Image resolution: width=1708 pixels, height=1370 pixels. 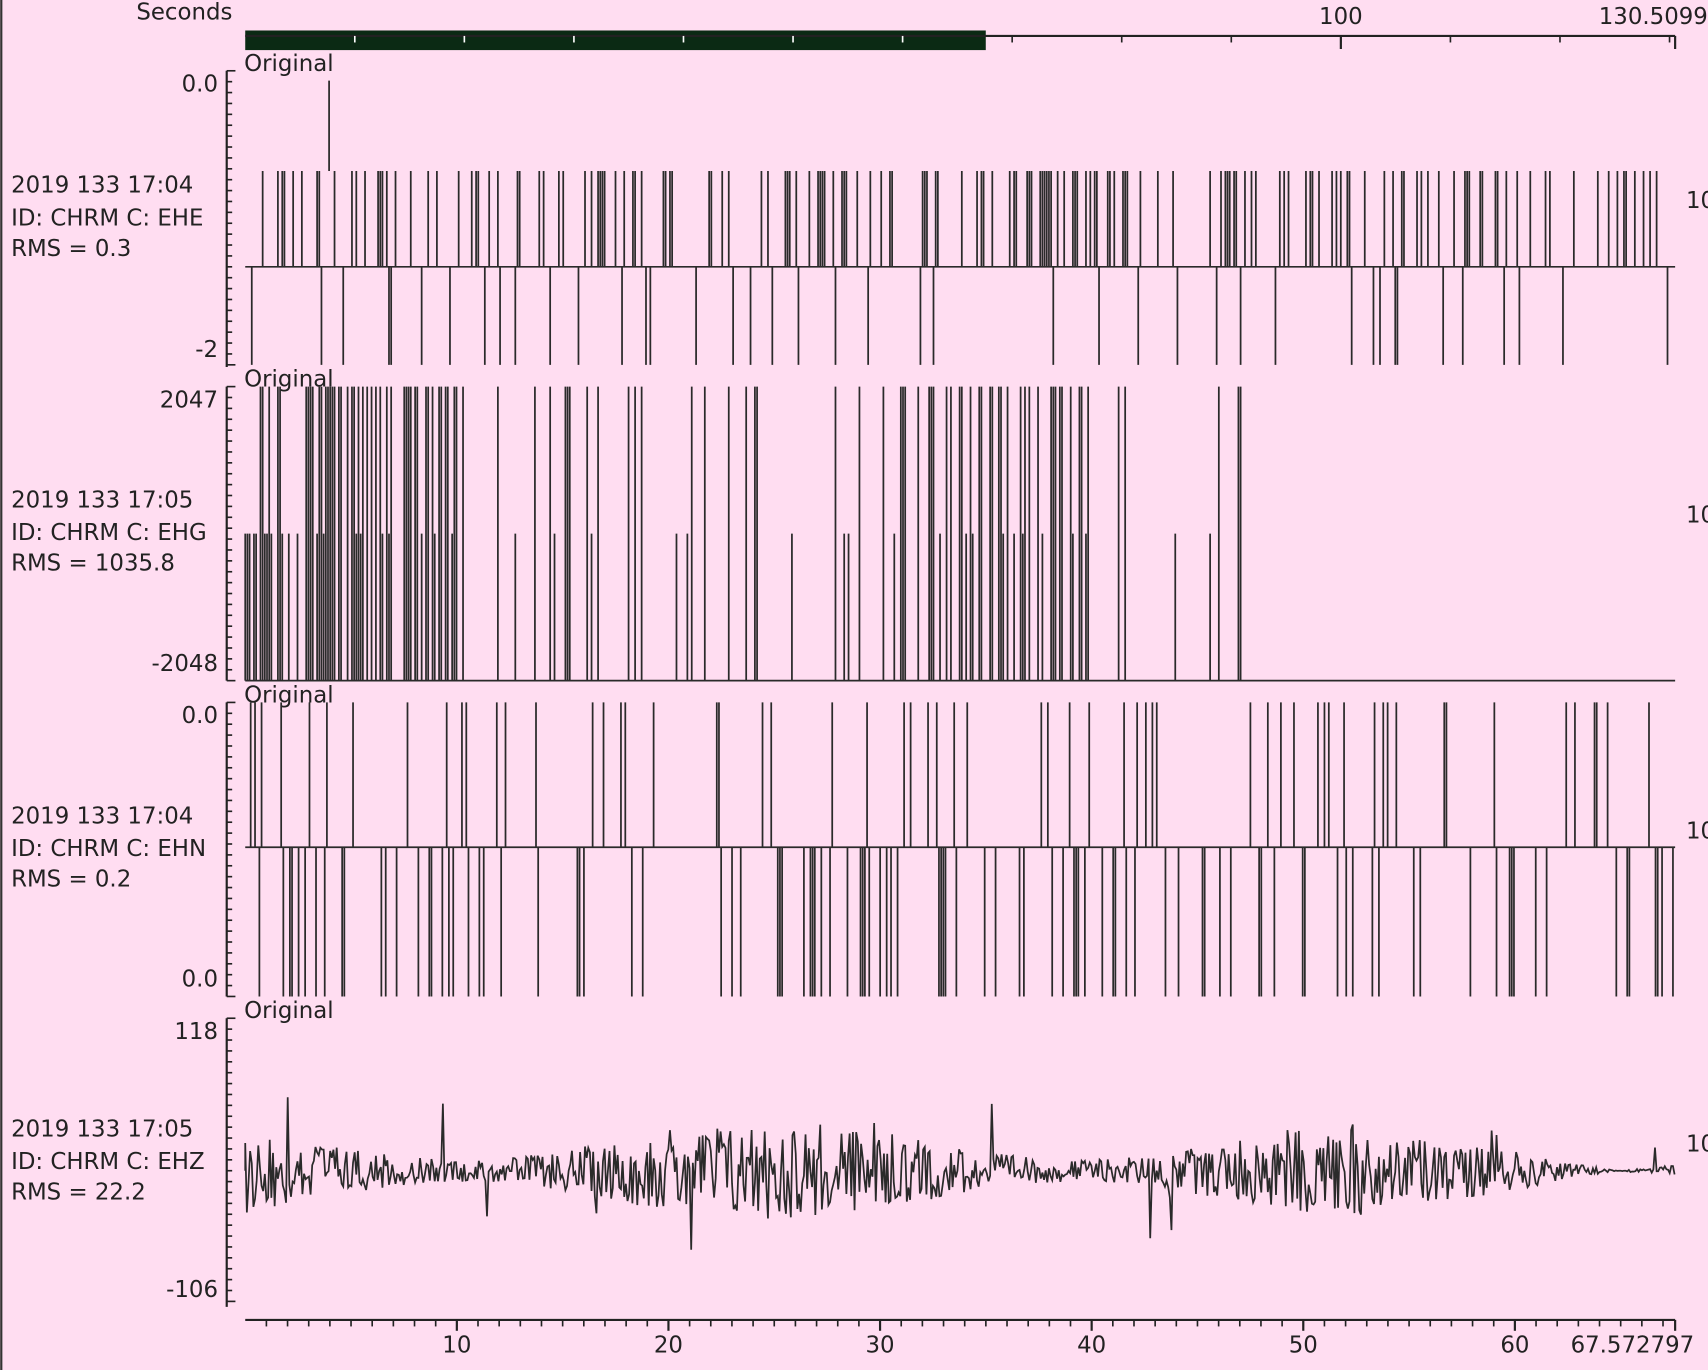 What do you see at coordinates (1514, 1346) in the screenshot?
I see `bottom-tick-label: 60` at bounding box center [1514, 1346].